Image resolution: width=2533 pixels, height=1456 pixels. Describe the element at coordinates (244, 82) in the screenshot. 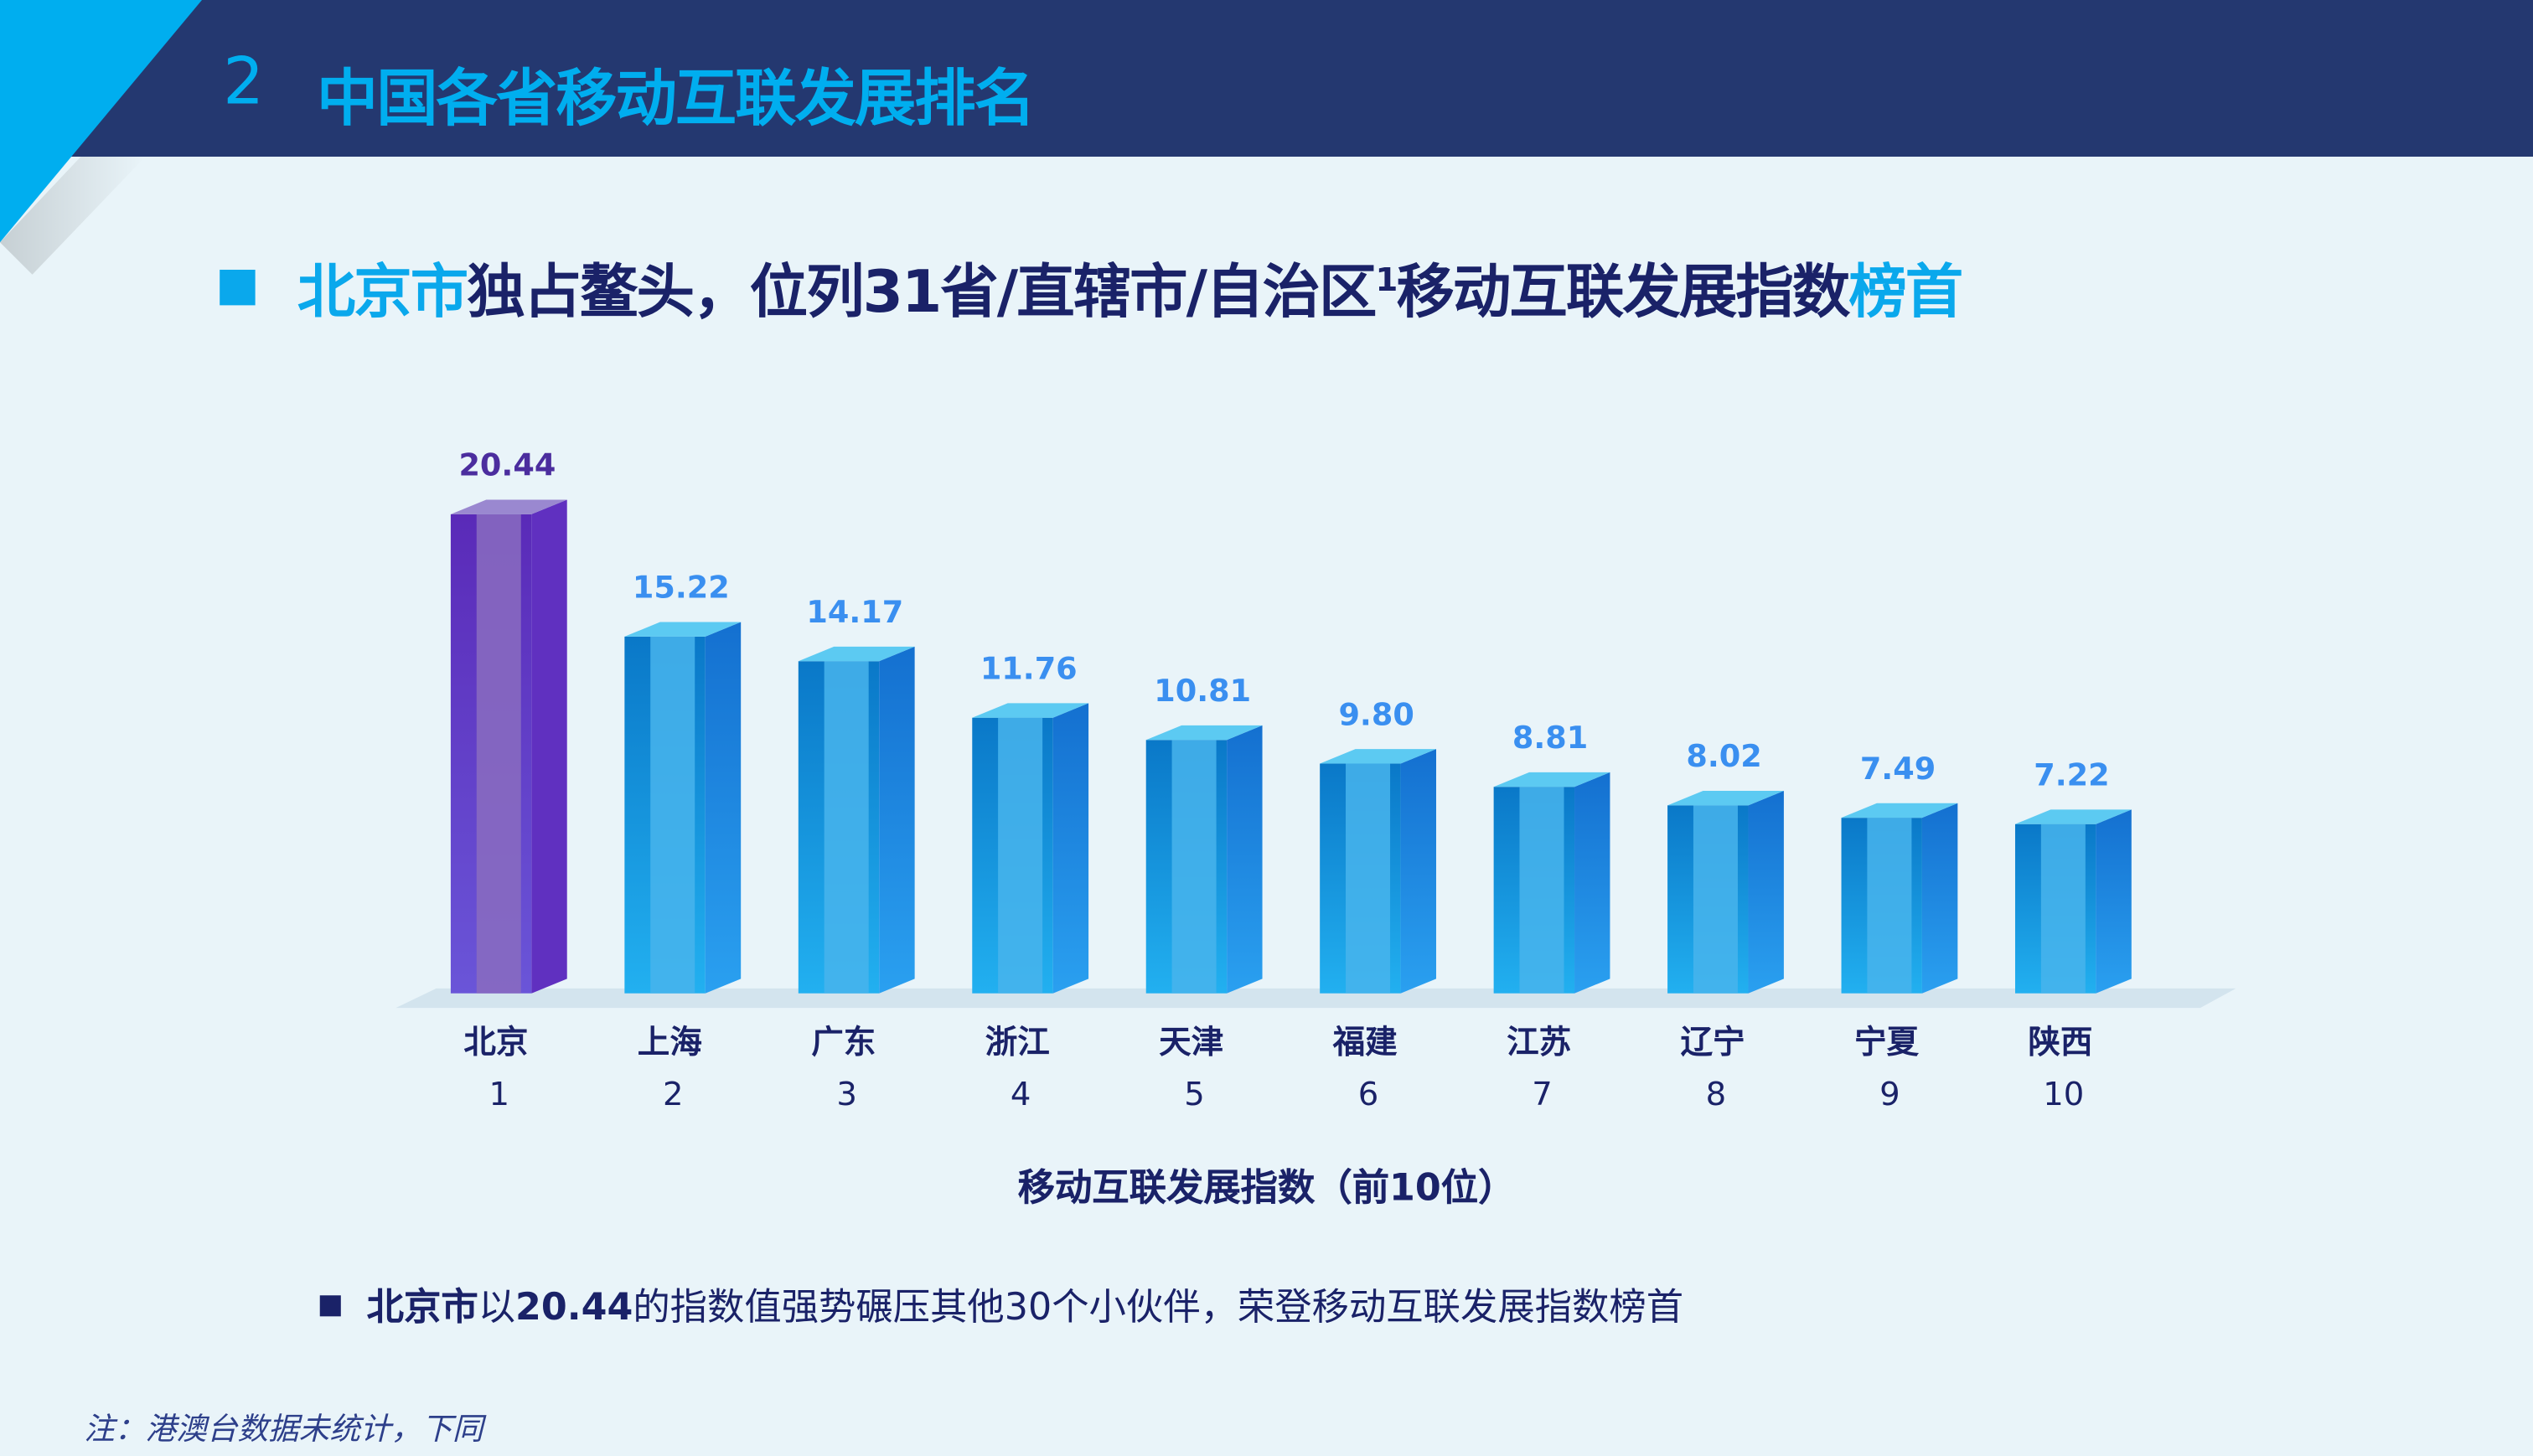

I see `section-number: 2` at that location.